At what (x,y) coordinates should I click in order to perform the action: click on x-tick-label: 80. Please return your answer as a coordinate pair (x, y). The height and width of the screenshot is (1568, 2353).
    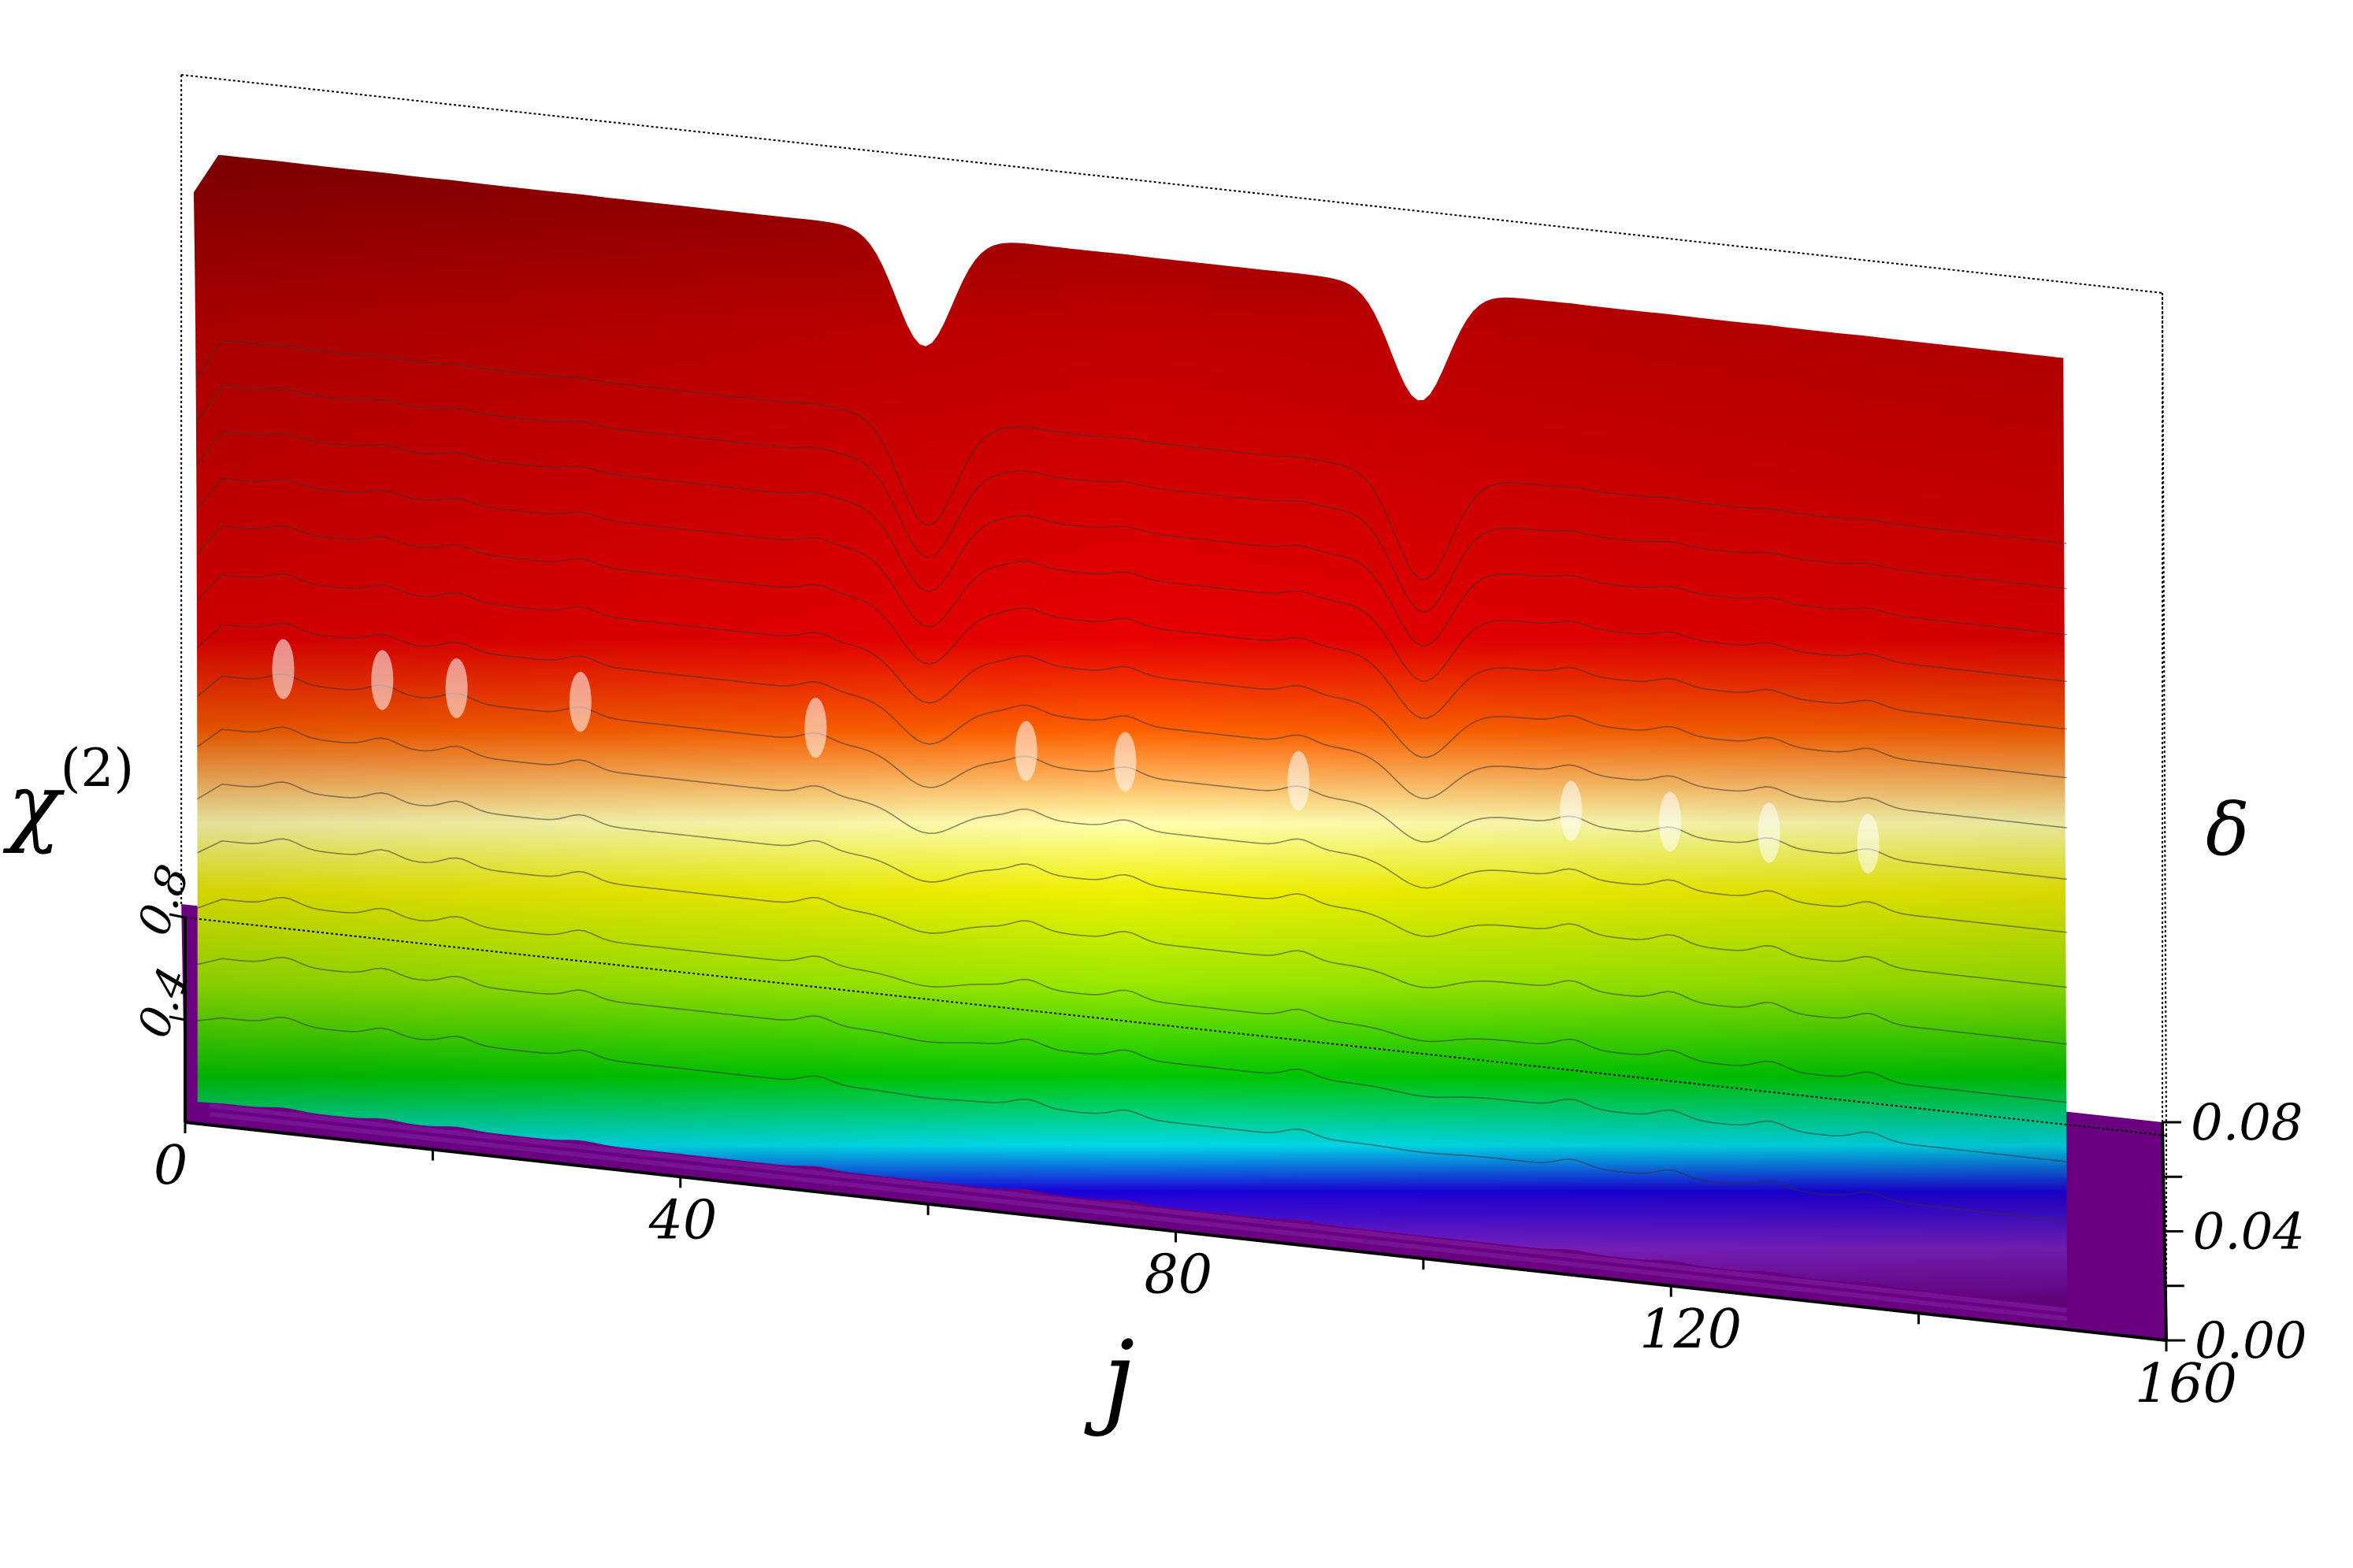
    Looking at the image, I should click on (1179, 1275).